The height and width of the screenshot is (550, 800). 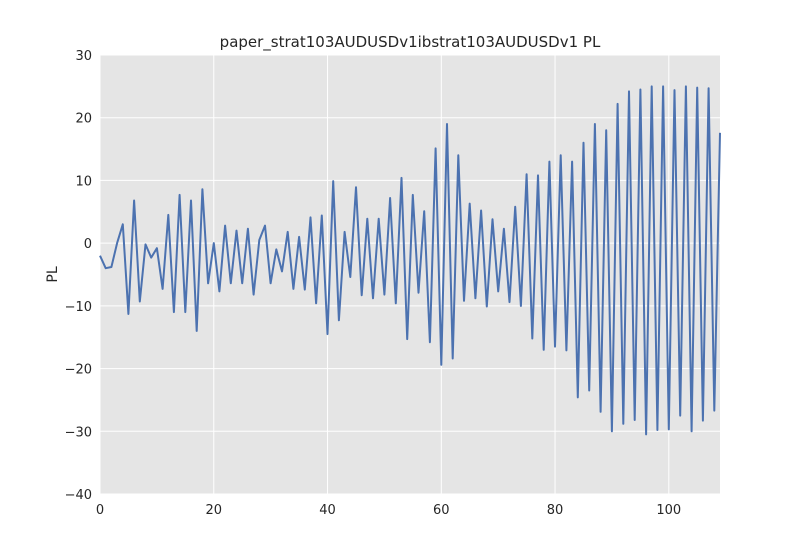 What do you see at coordinates (78, 370) in the screenshot?
I see `y-tick-label: −20` at bounding box center [78, 370].